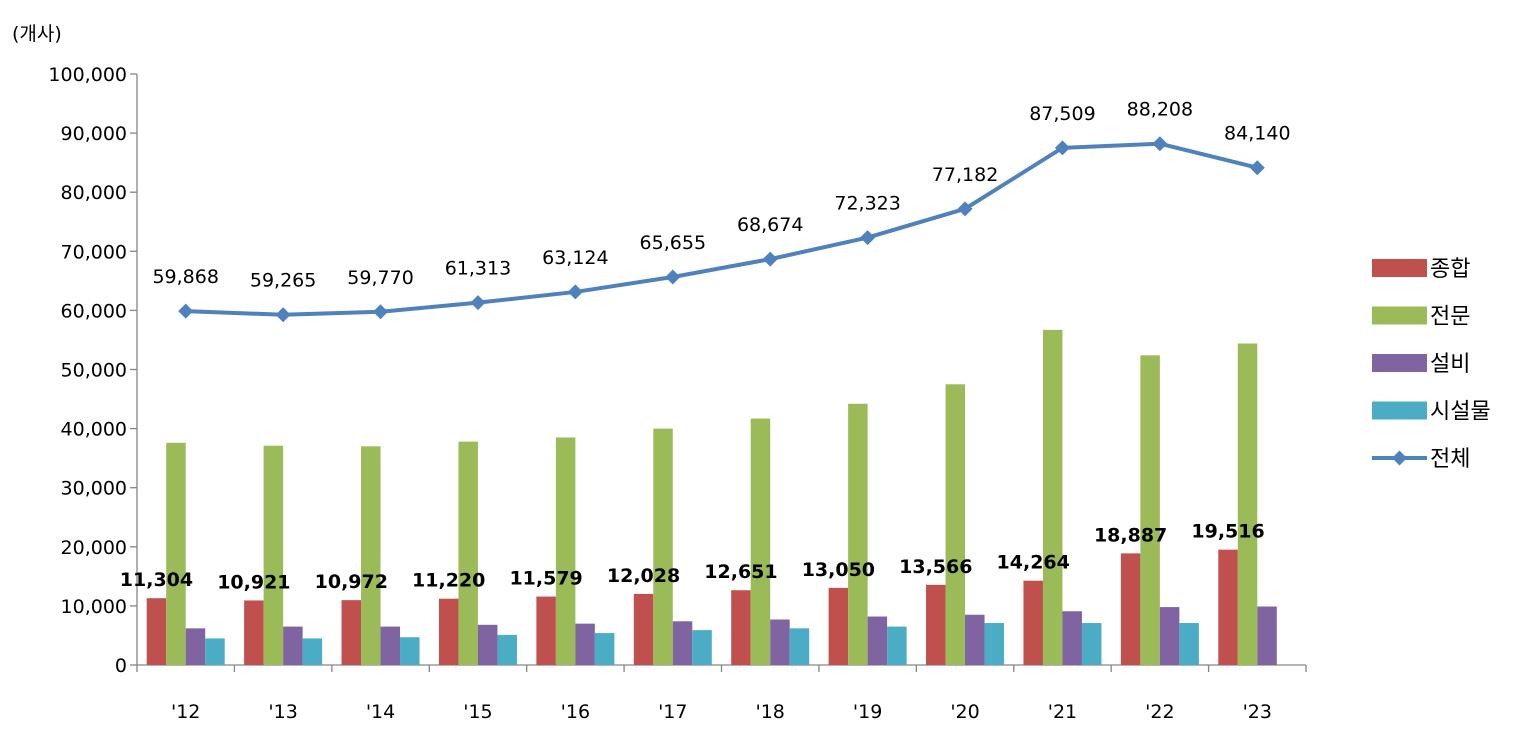 The width and height of the screenshot is (1528, 735). What do you see at coordinates (351, 582) in the screenshot?
I see `bar-data-label: 10,972` at bounding box center [351, 582].